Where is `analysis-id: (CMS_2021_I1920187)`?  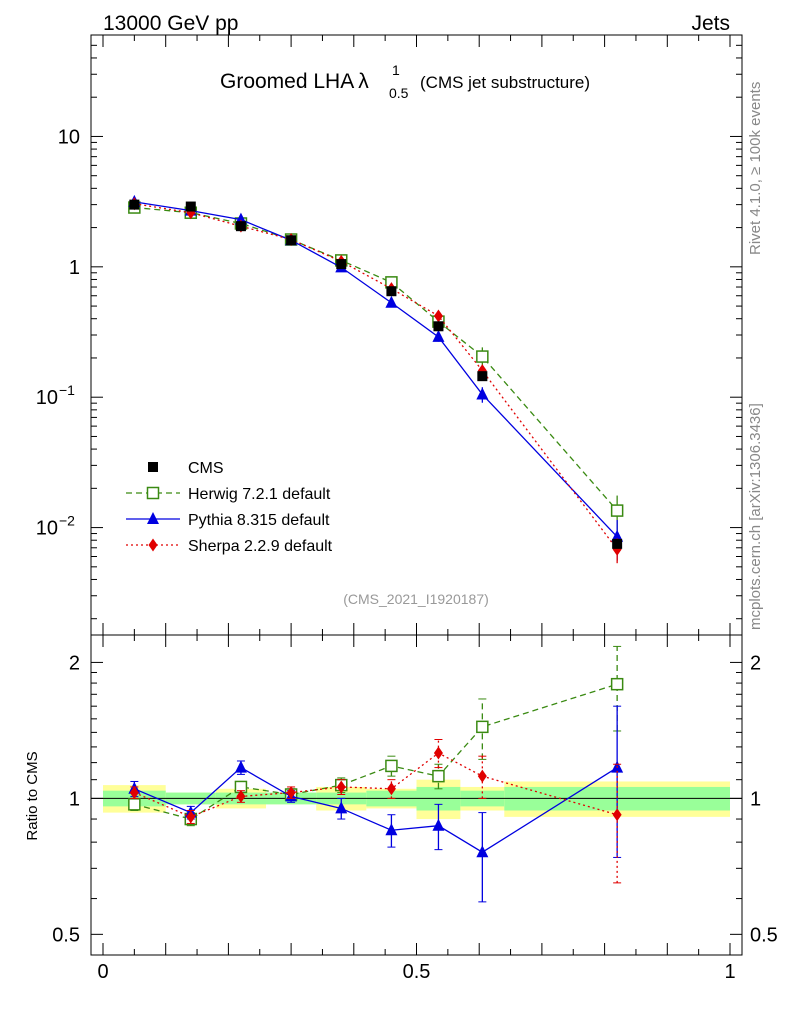
analysis-id: (CMS_2021_I1920187) is located at coordinates (416, 599).